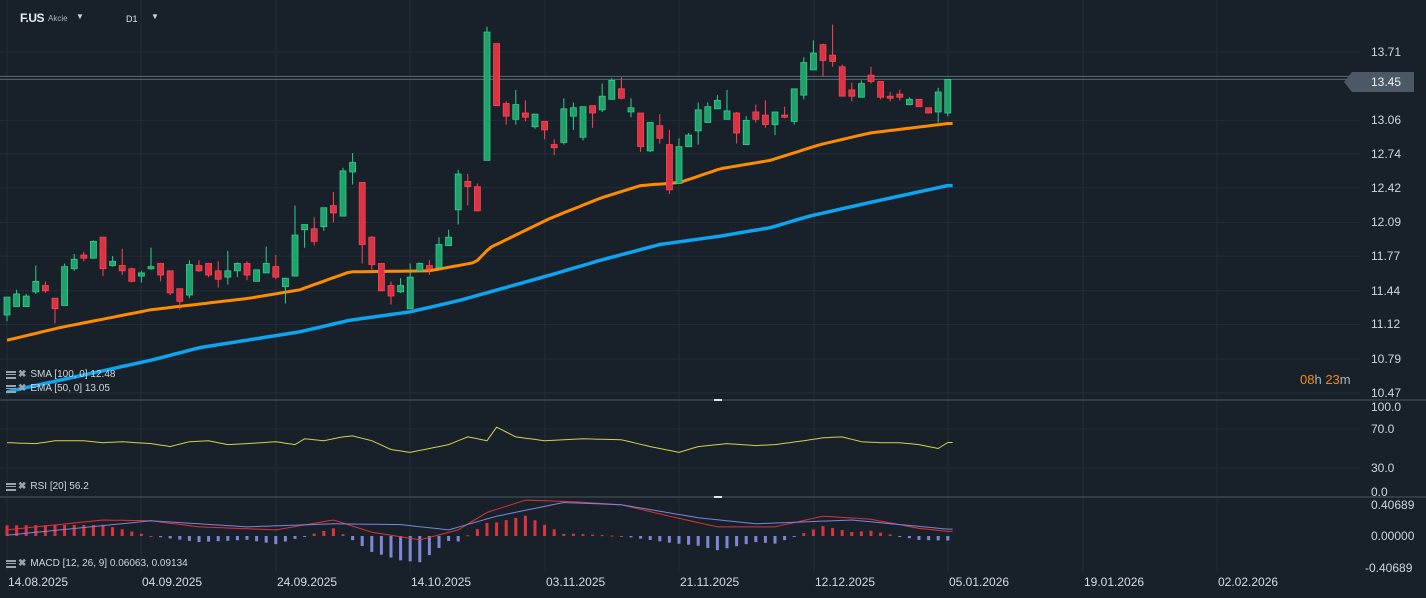  I want to click on timer-hours: 08, so click(1307, 379).